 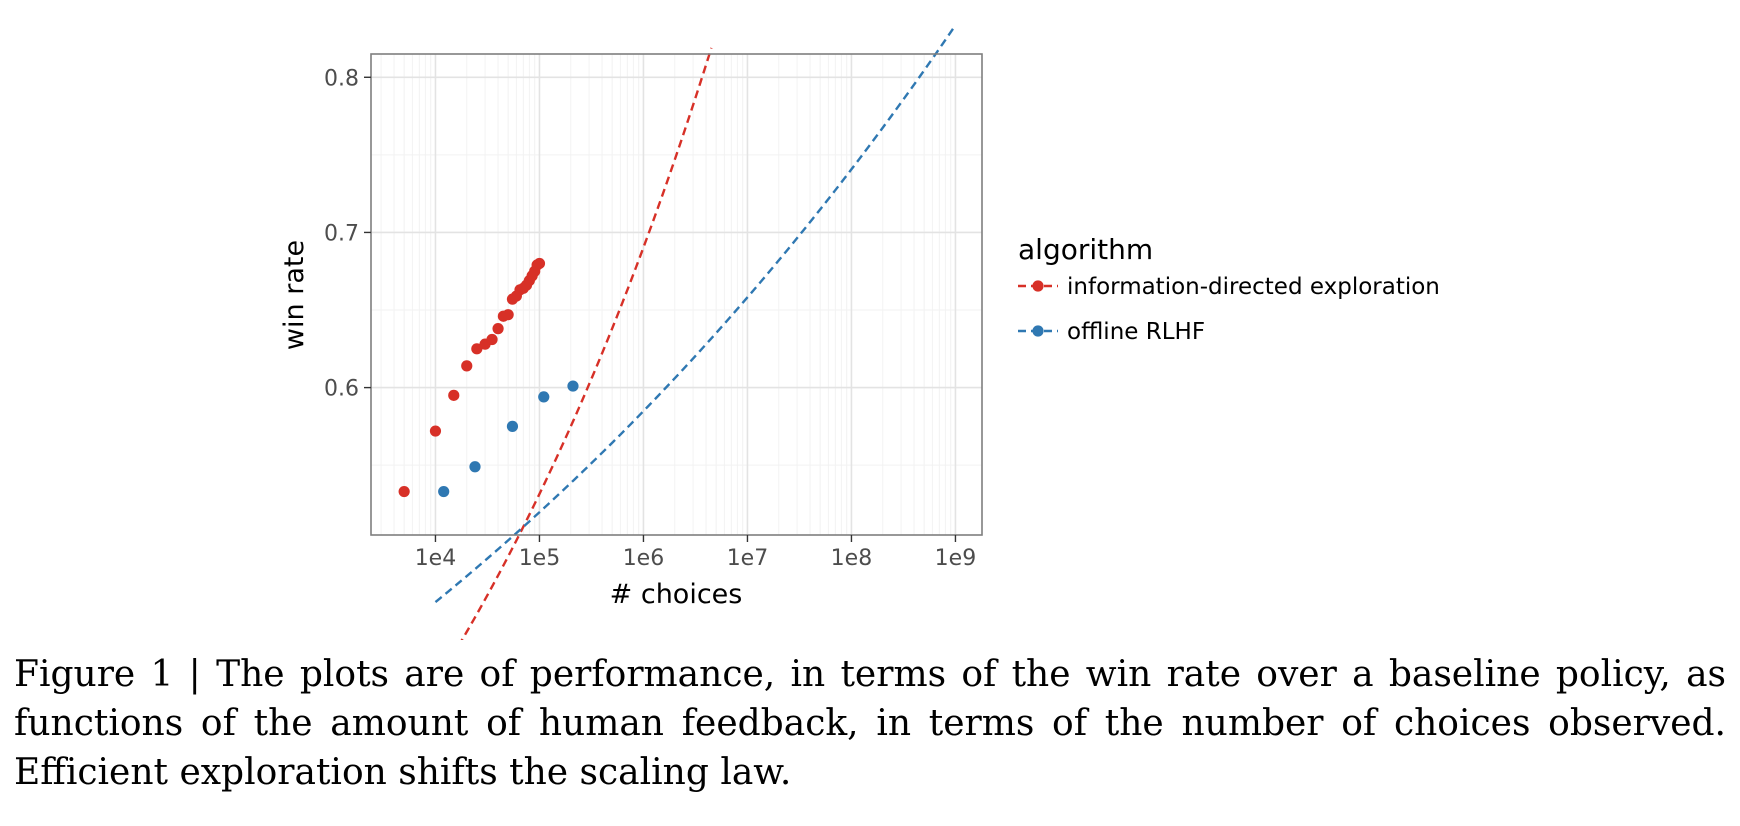 I want to click on y-axis-title: win rate, so click(x=294, y=295).